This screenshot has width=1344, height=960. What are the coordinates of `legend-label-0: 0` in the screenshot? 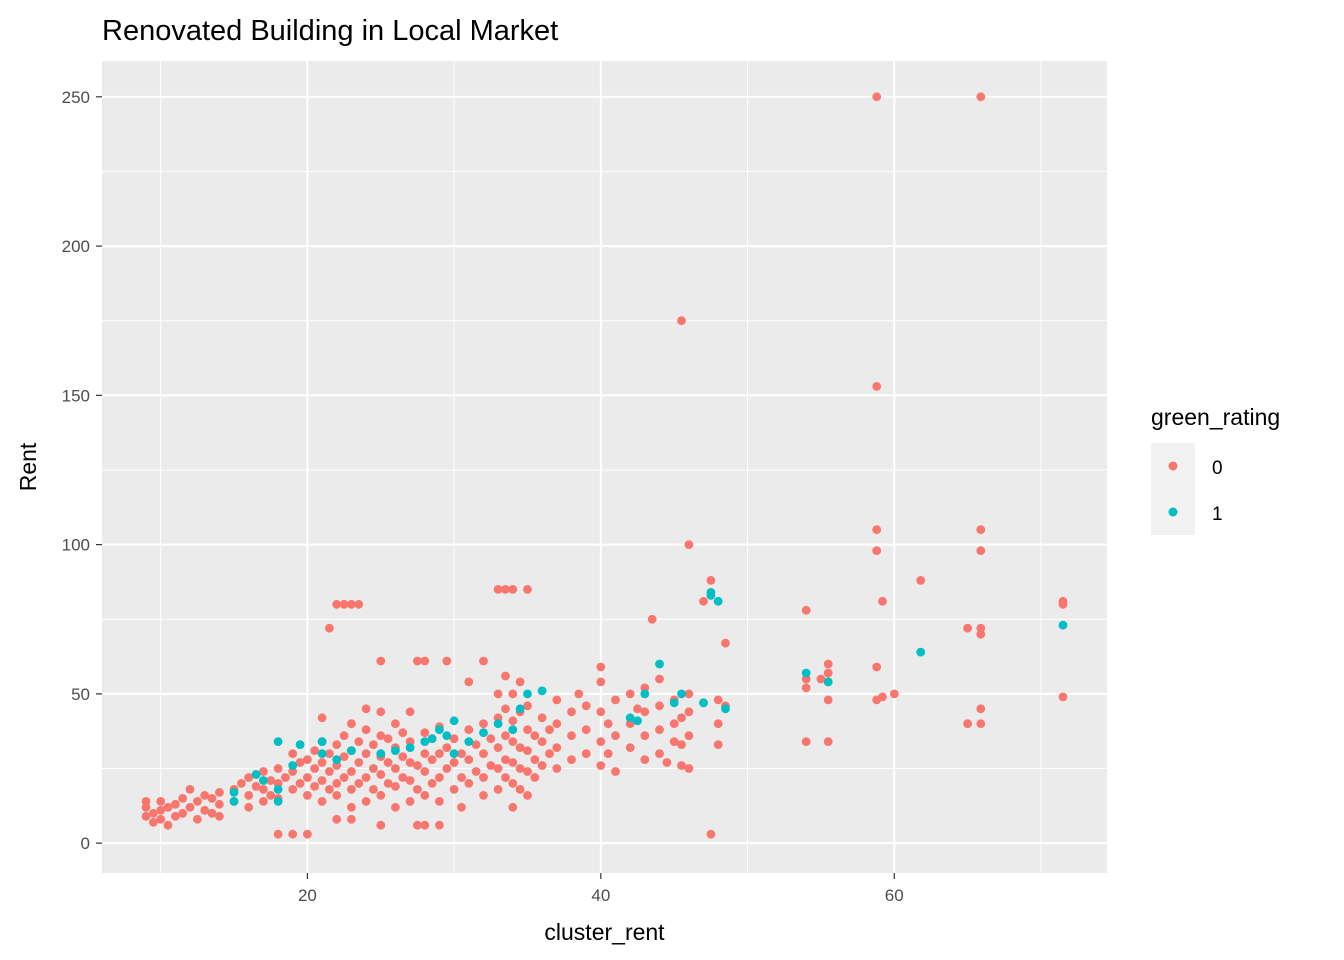 It's located at (1217, 468).